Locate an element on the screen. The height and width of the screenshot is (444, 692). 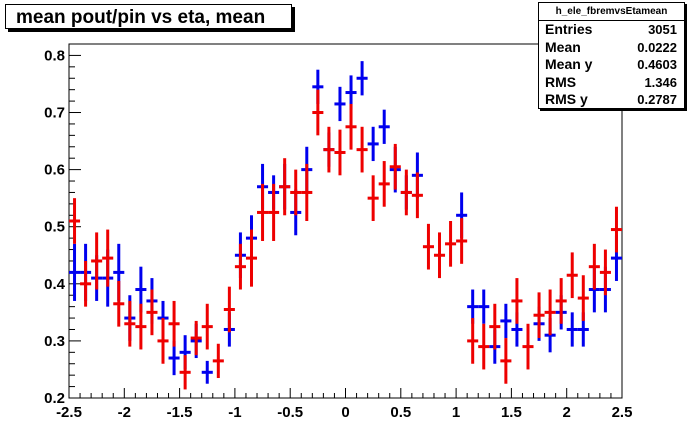
plot-title: mean pout/pin vs eta, mean is located at coordinates (148, 16).